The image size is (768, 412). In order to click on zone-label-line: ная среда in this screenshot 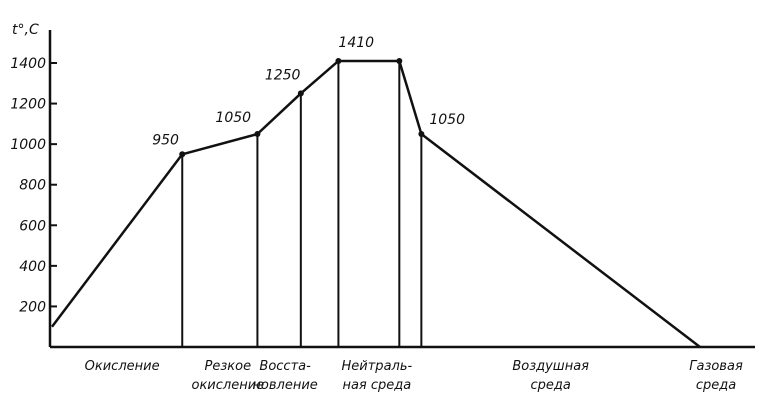, I will do `click(376, 385)`.